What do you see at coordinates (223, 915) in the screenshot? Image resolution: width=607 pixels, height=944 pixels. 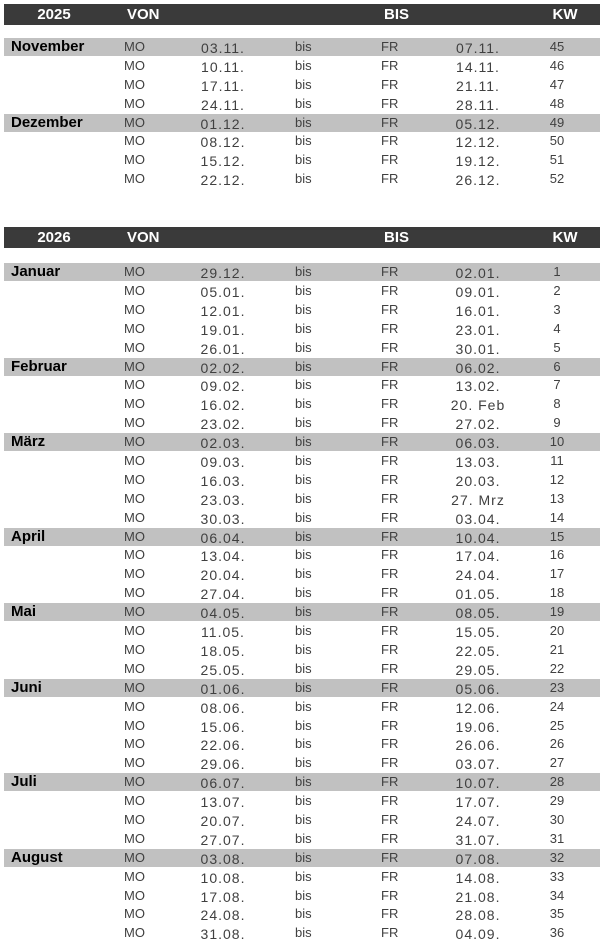 I see `date-from: 24.08.` at bounding box center [223, 915].